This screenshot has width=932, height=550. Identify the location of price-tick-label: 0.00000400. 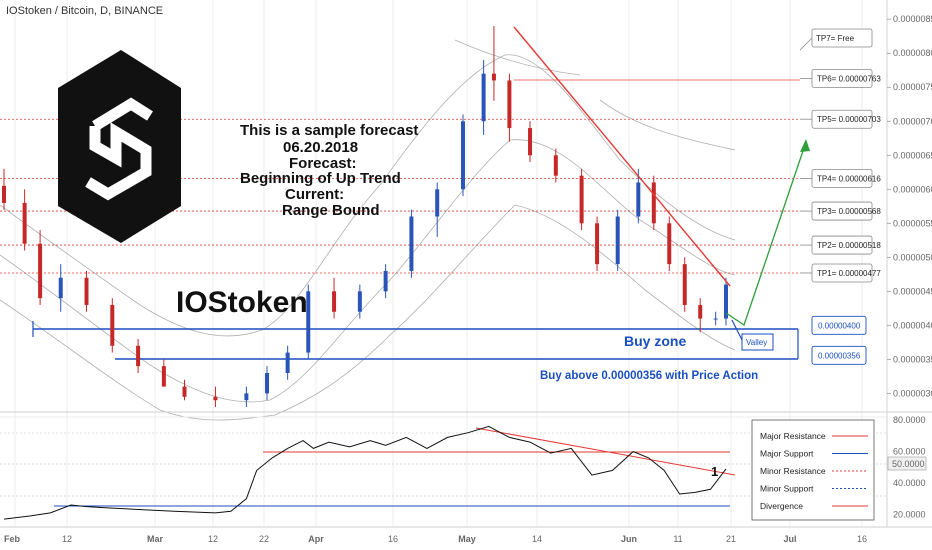
(912, 325).